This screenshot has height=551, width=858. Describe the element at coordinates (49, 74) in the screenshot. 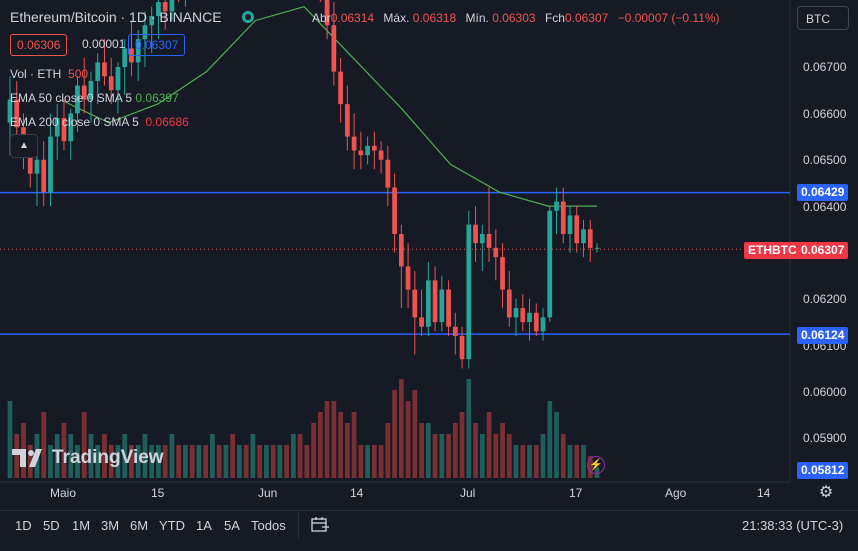

I see `volume-legend: Vol · ETH 500` at that location.